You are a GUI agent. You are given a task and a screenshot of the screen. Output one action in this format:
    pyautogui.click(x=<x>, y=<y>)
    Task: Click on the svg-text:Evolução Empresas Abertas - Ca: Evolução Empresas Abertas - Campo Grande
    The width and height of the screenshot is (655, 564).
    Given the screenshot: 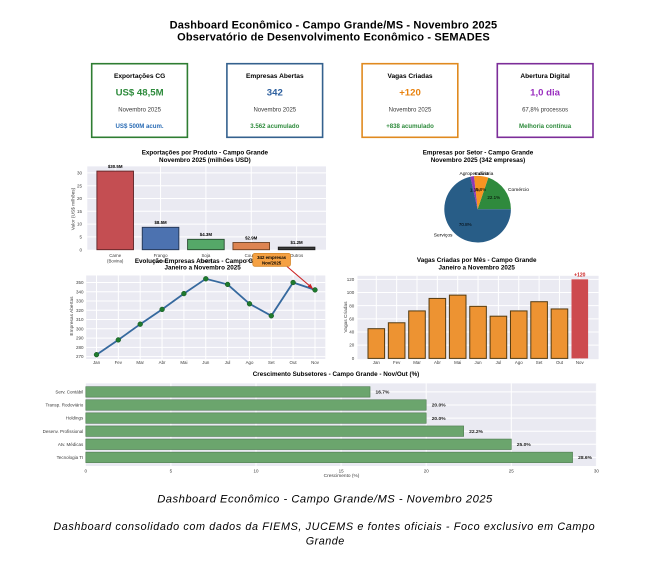 What is the action you would take?
    pyautogui.click(x=203, y=261)
    